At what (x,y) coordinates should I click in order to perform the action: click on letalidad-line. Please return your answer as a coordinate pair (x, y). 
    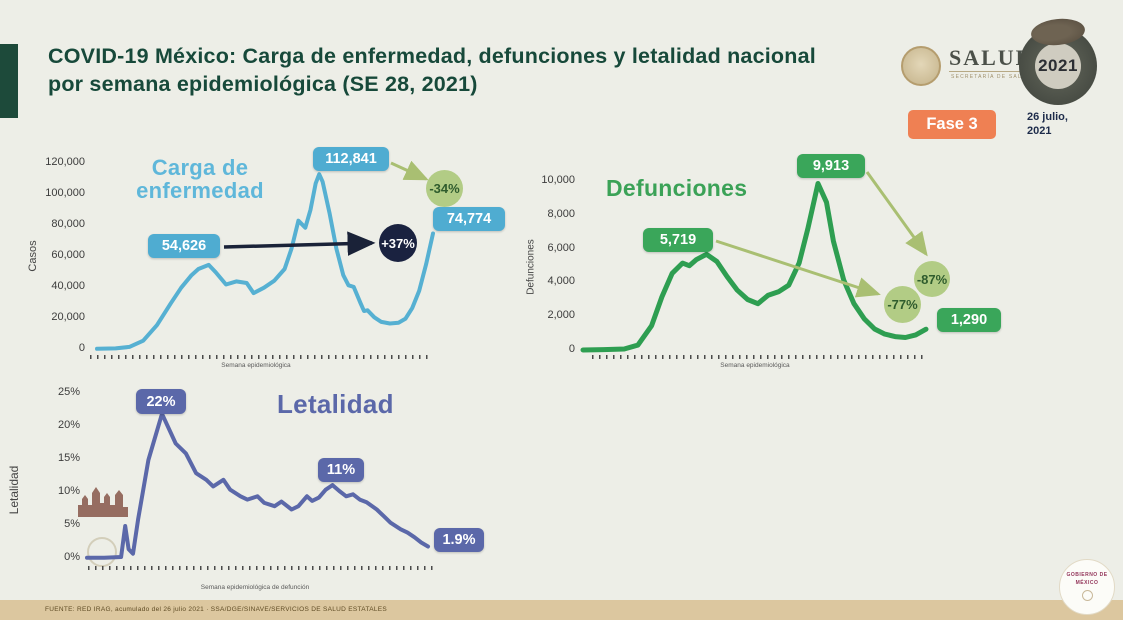
    Looking at the image, I should click on (257, 485).